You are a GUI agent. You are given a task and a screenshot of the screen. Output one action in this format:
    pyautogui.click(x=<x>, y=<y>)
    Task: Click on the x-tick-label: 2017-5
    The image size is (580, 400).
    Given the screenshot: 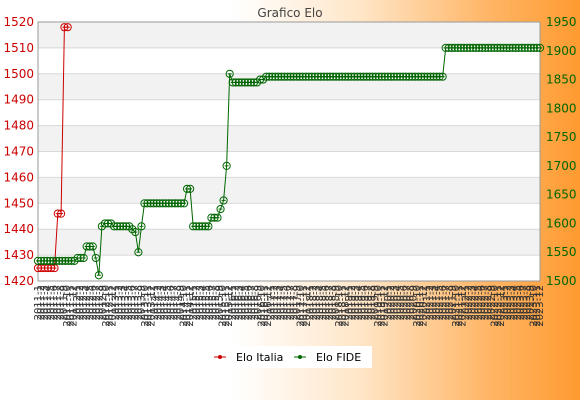 What is the action you would take?
    pyautogui.click(x=284, y=302)
    